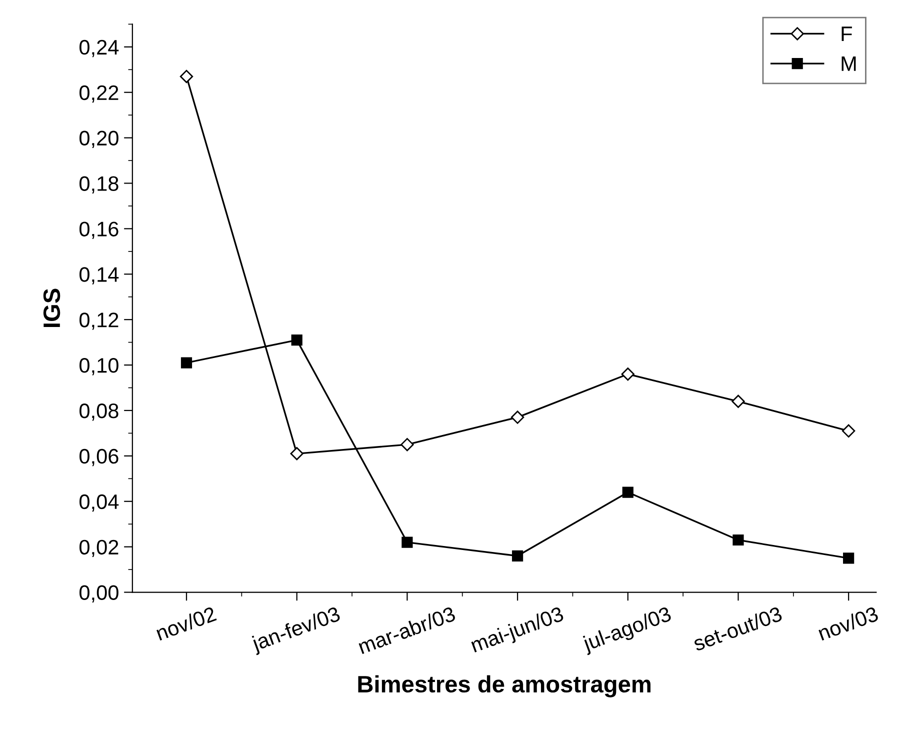 The width and height of the screenshot is (907, 733). I want to click on x-axis-title: Bimestres de amostragem, so click(504, 686).